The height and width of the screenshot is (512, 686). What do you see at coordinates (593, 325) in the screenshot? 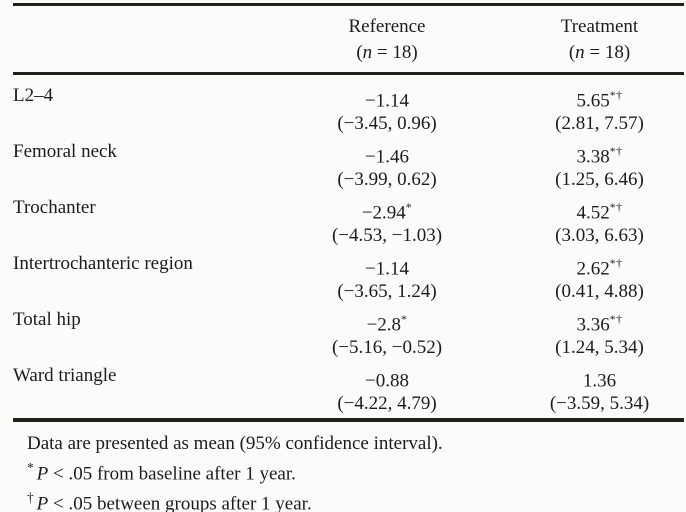
I see `mean-value: 3.36` at bounding box center [593, 325].